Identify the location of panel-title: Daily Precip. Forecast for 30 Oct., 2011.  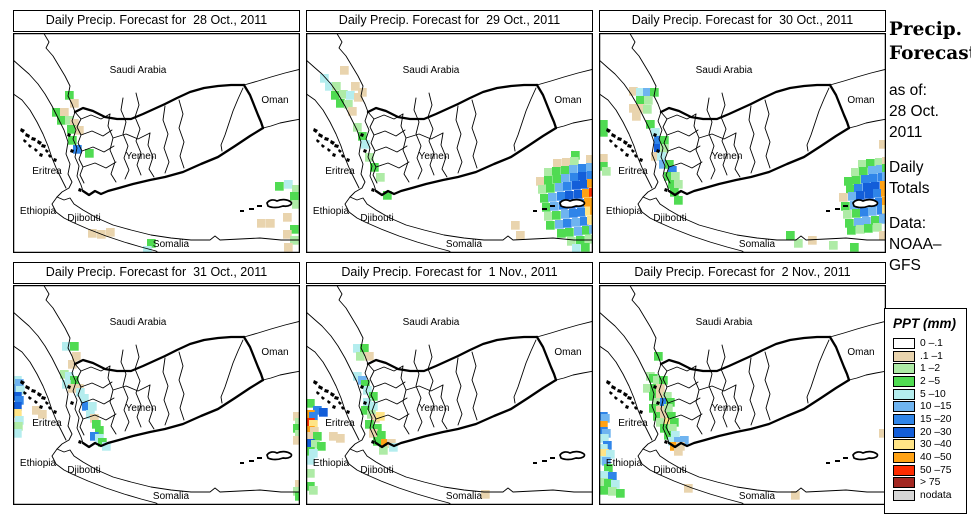
(742, 21).